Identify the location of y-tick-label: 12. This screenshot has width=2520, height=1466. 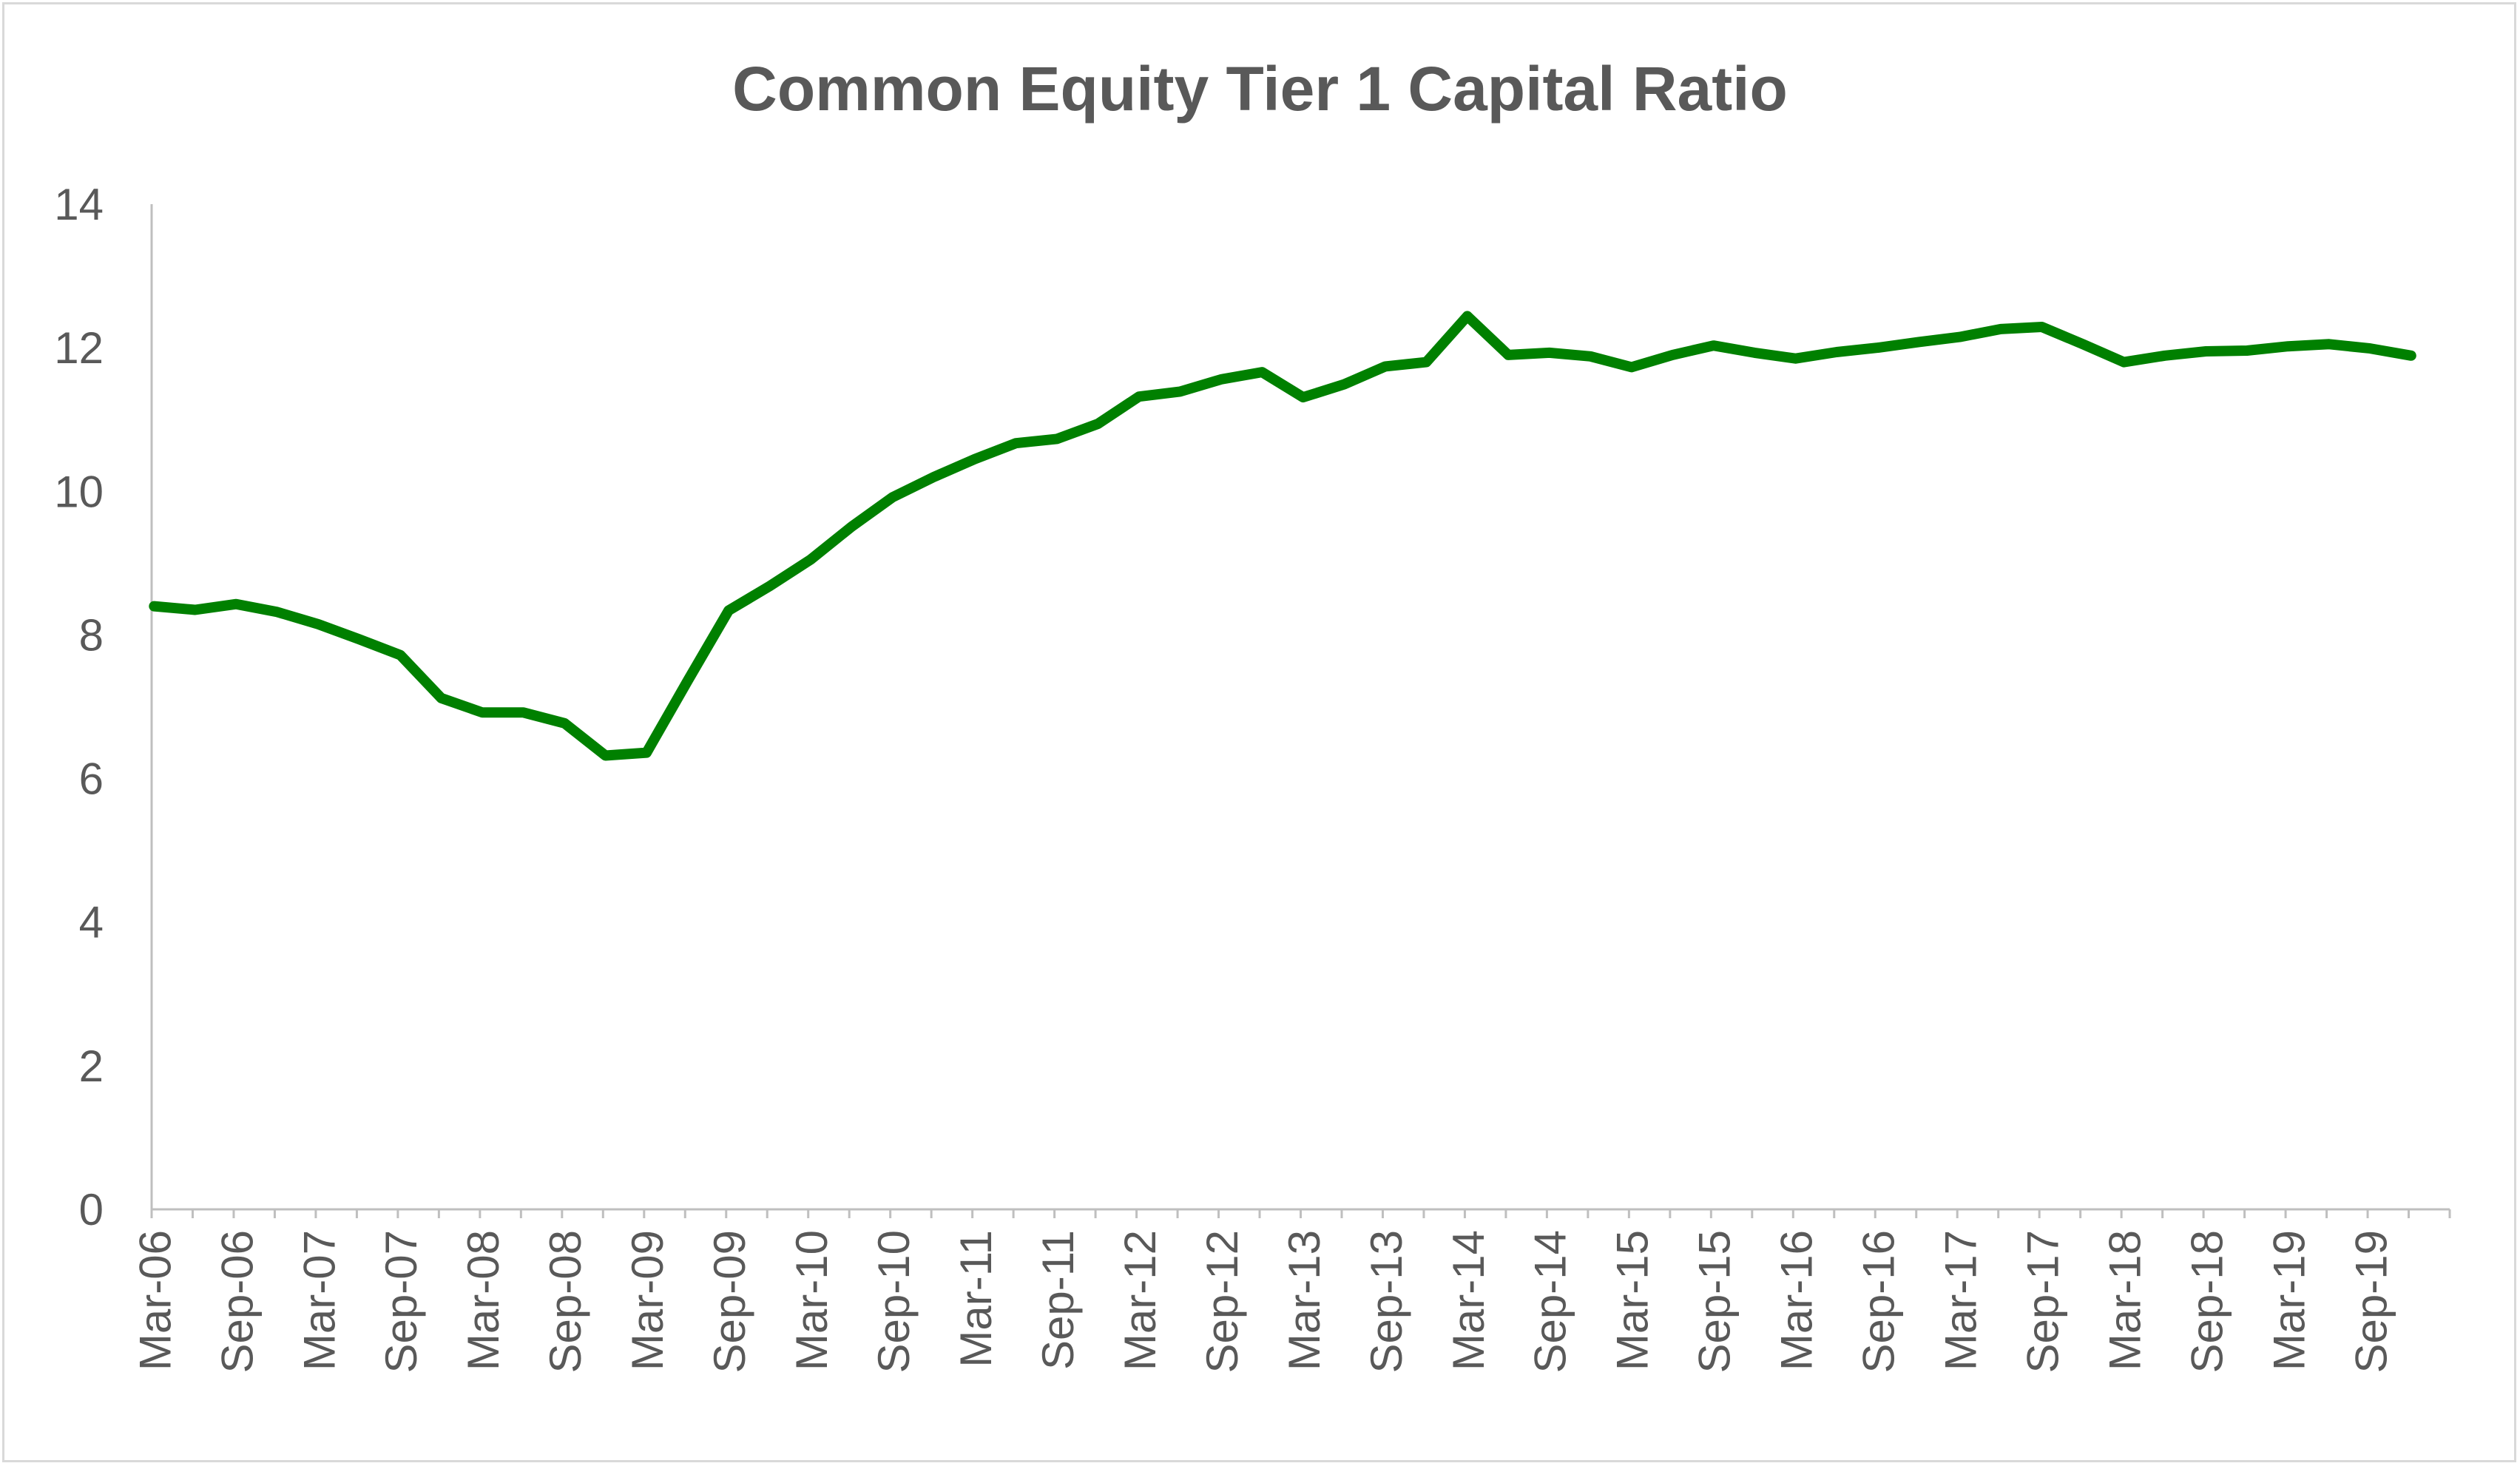
(79, 348).